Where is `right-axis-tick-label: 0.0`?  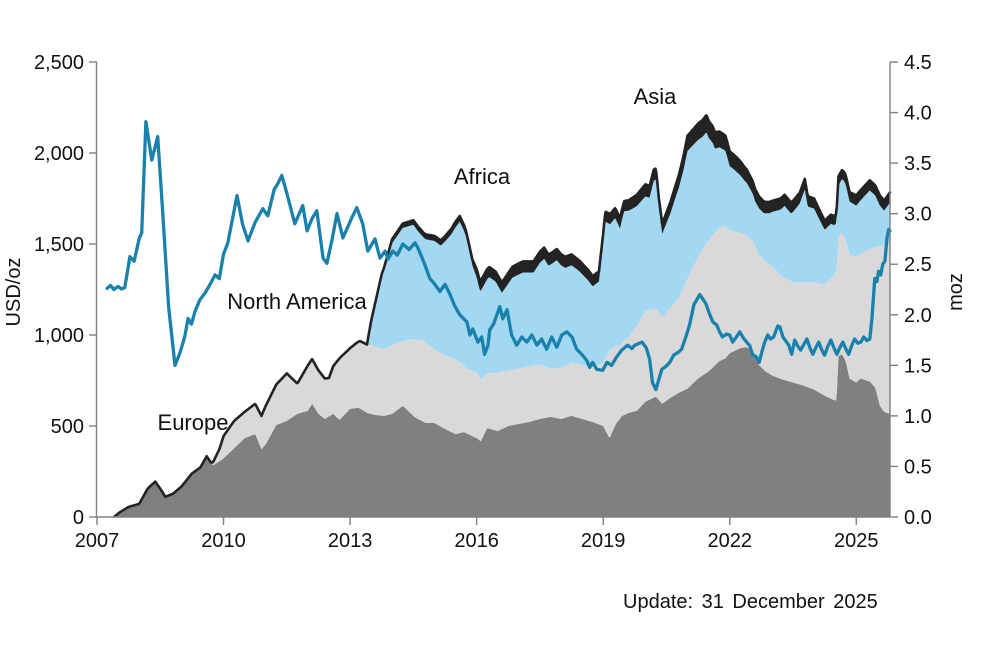
right-axis-tick-label: 0.0 is located at coordinates (918, 518).